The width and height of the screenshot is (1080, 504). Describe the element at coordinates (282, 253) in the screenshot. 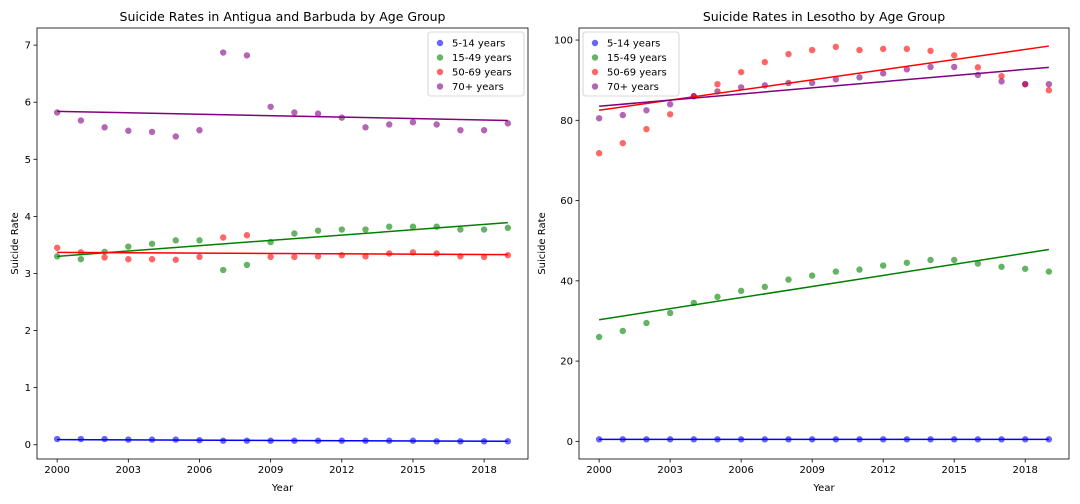

I see `trend-line-50-69-years` at that location.